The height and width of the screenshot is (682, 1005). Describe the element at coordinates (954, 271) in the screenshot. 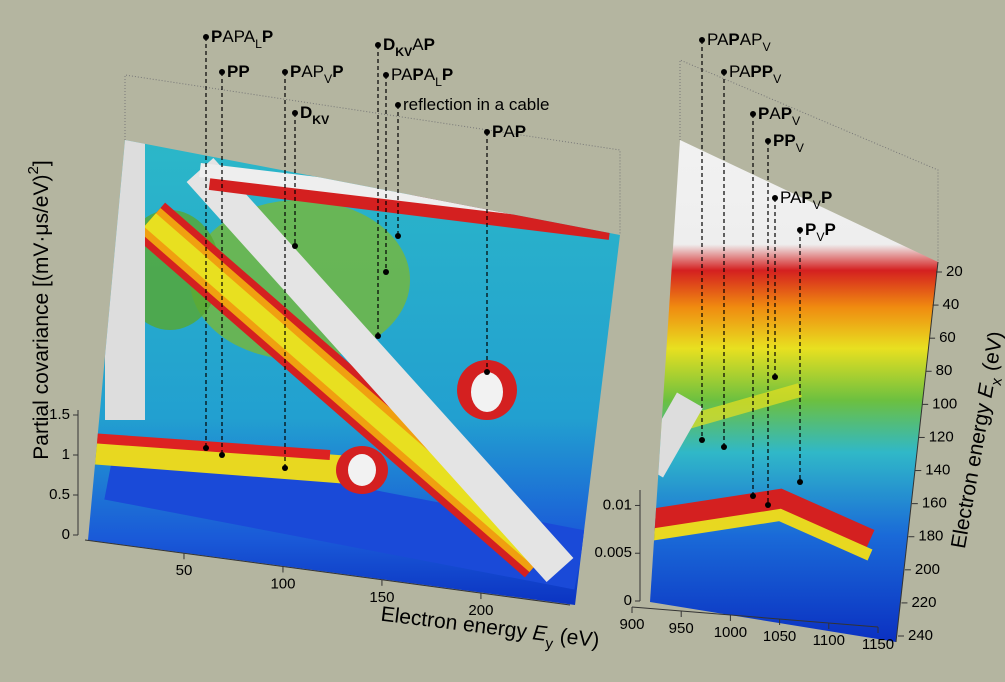

I see `tick-label: 20` at that location.